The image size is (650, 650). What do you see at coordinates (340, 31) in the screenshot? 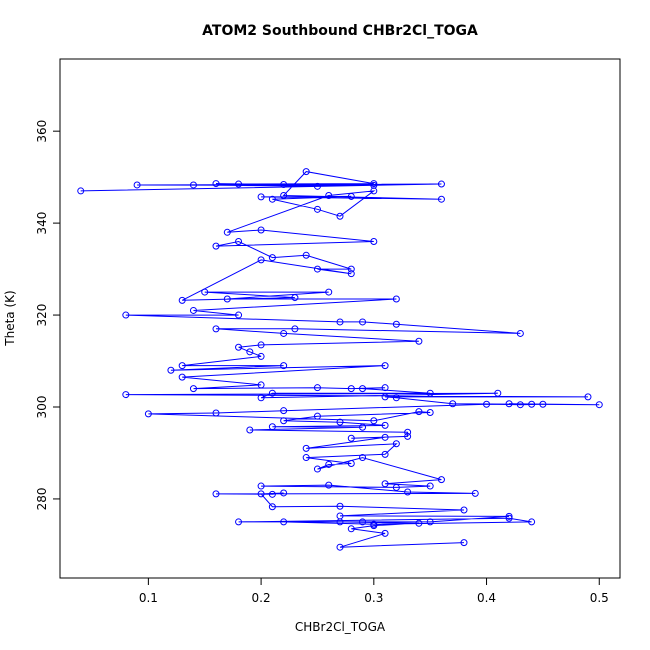
I see `chart-title: ATOM2 Southbound CHBr2Cl_TOGA` at bounding box center [340, 31].